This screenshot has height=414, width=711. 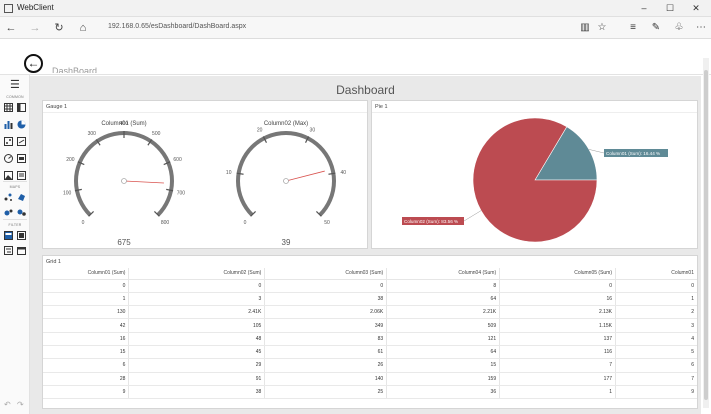 What do you see at coordinates (197, 365) in the screenshot?
I see `table-cell: 29` at bounding box center [197, 365].